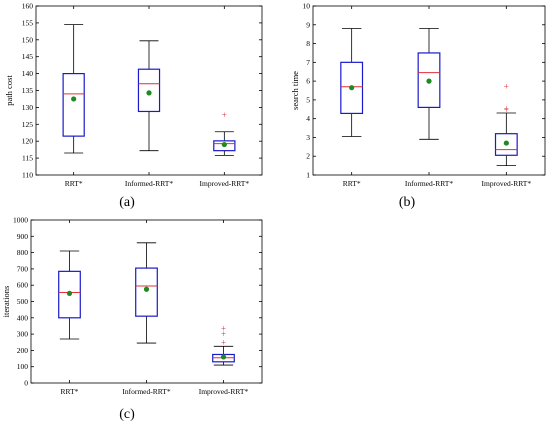 This screenshot has height=429, width=550. What do you see at coordinates (9, 90) in the screenshot?
I see `y-axis-label: path cost` at bounding box center [9, 90].